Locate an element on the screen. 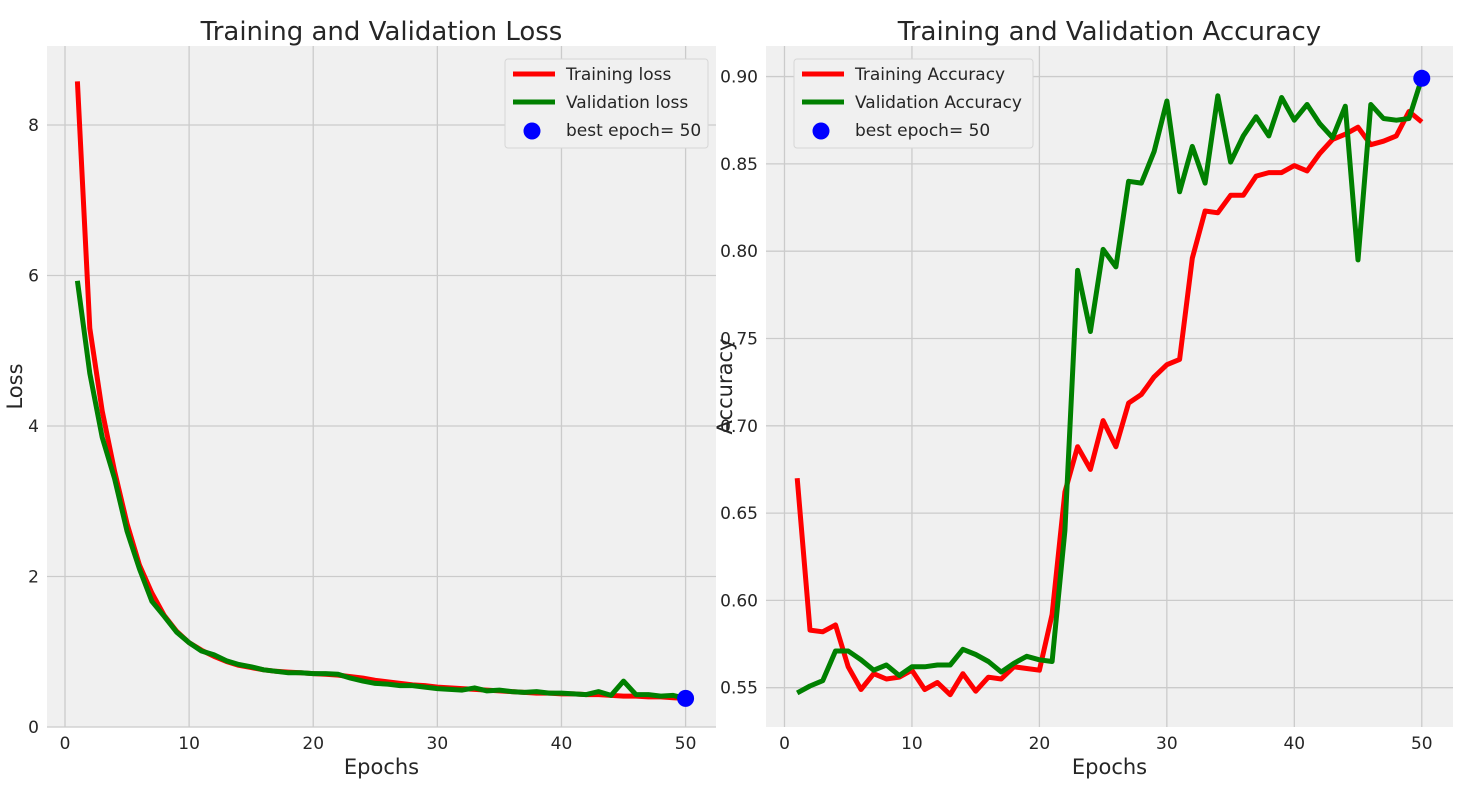 Image resolution: width=1470 pixels, height=800 pixels. chart-1-title: Training and Validation Loss is located at coordinates (381, 32).